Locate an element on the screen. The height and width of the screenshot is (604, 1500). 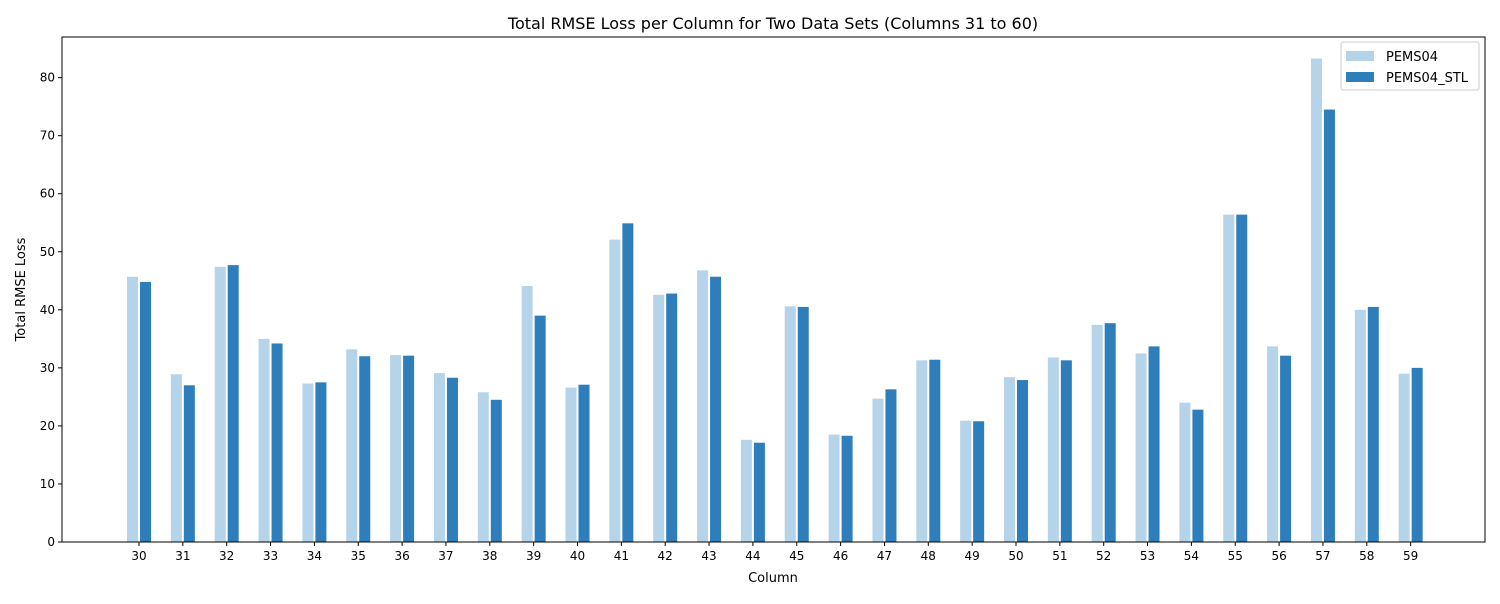
x-tick-label: 46 is located at coordinates (840, 556).